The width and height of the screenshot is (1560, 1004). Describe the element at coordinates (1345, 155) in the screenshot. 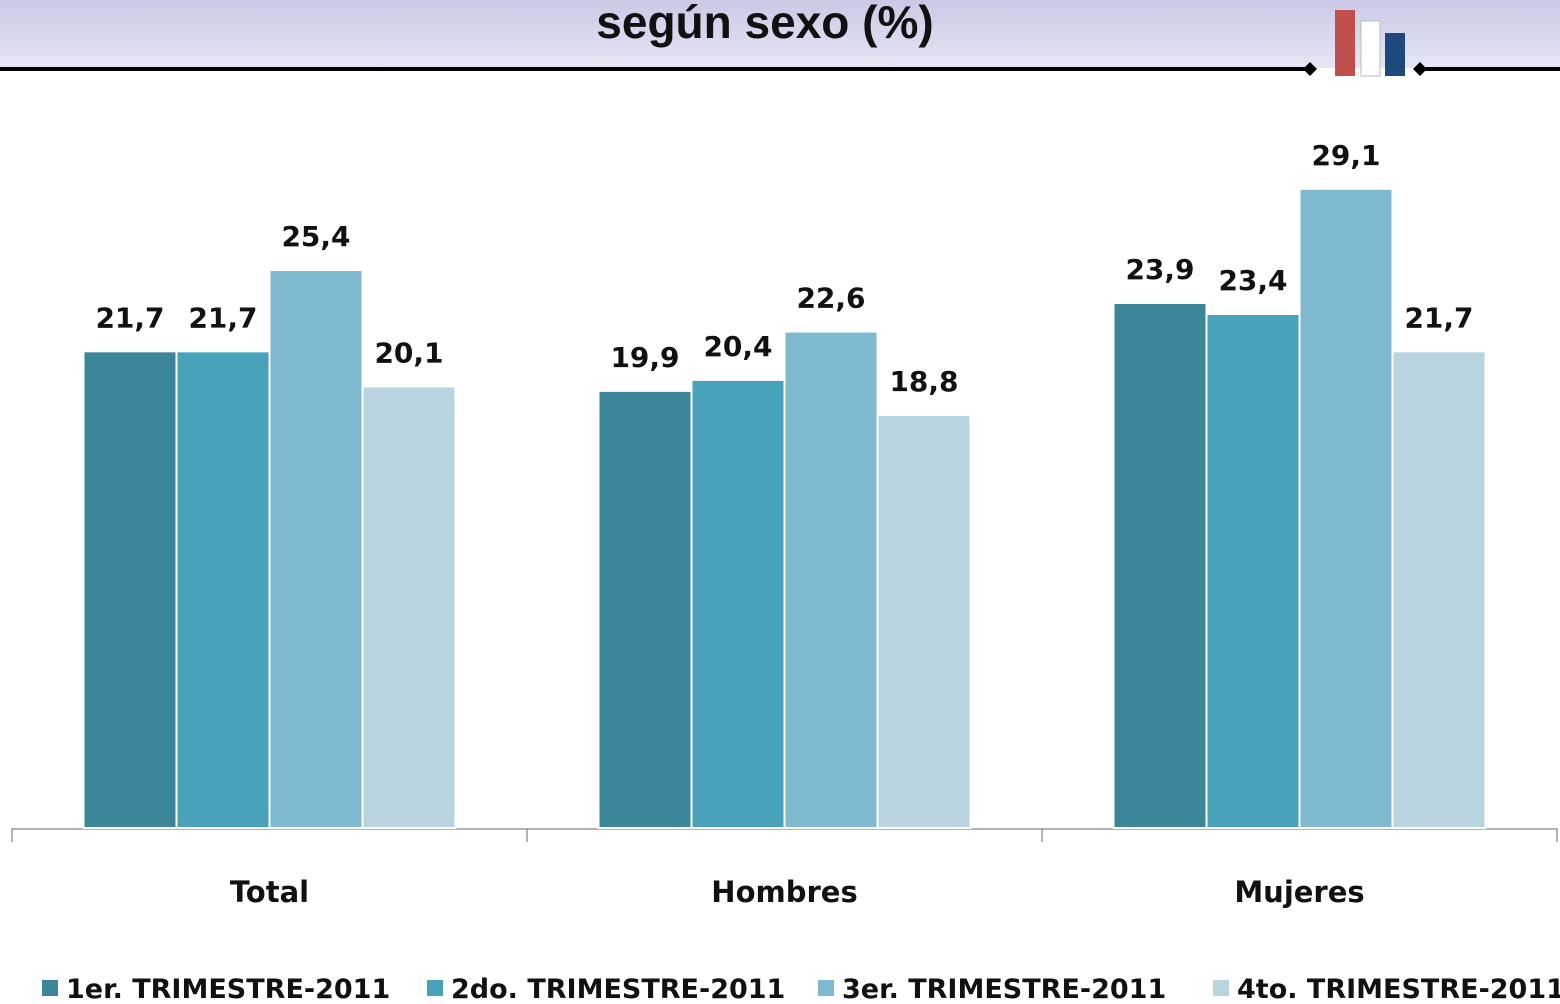

I see `value-label: 29,1` at that location.